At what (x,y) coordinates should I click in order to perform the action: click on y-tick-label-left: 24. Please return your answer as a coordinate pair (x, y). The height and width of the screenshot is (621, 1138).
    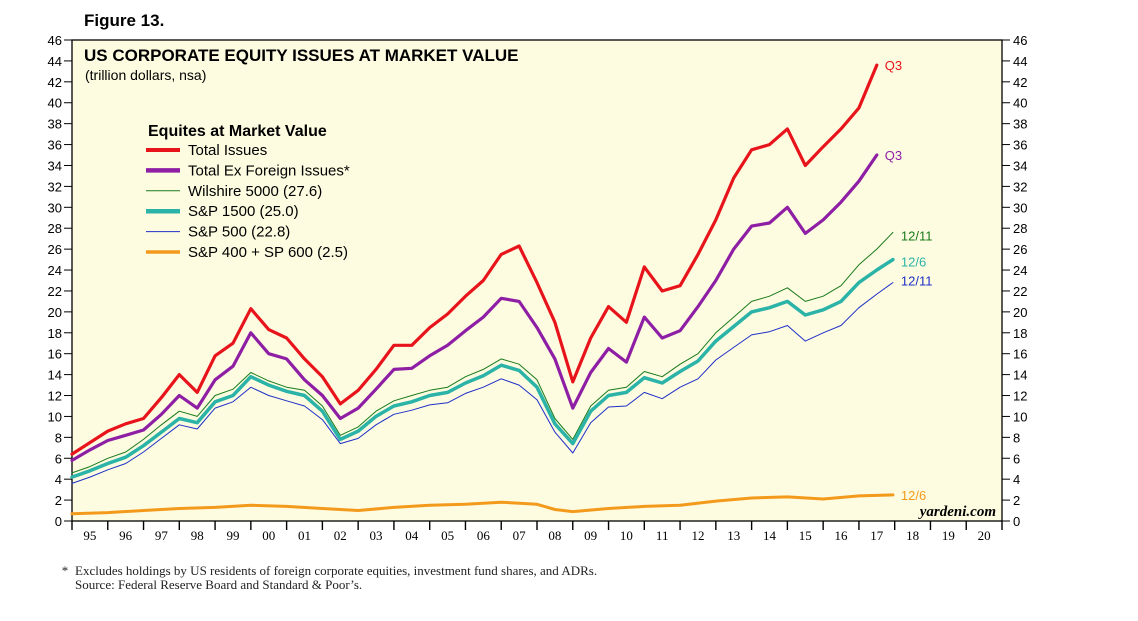
    Looking at the image, I should click on (55, 270).